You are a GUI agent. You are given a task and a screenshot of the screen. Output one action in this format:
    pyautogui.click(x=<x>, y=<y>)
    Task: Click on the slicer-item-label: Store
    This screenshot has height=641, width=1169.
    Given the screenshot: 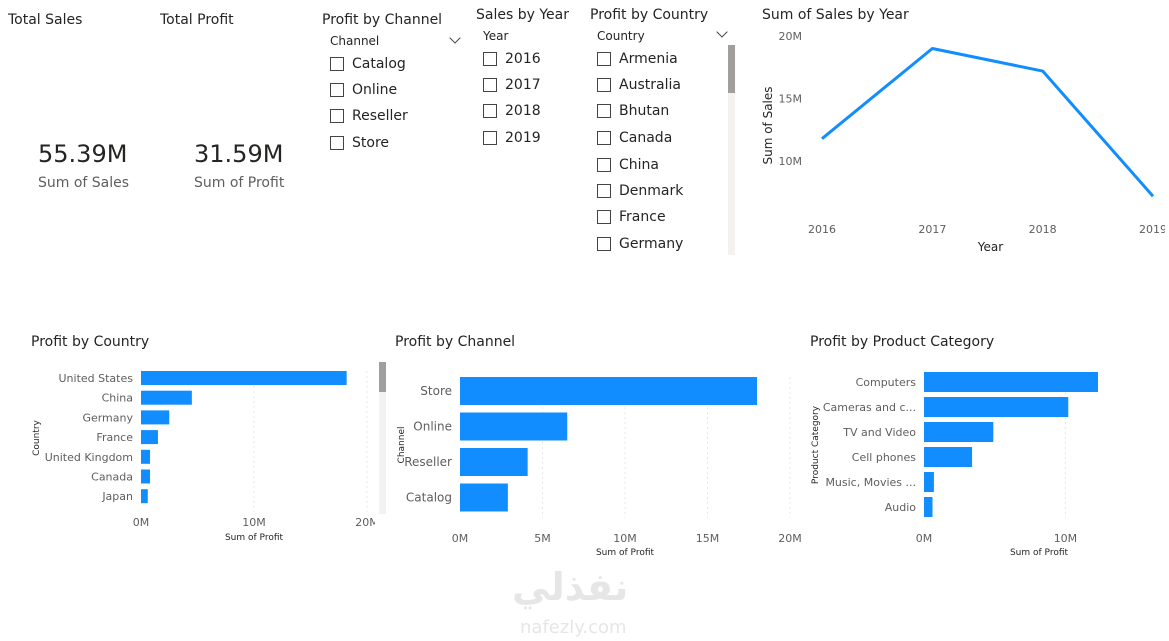 What is the action you would take?
    pyautogui.click(x=371, y=143)
    